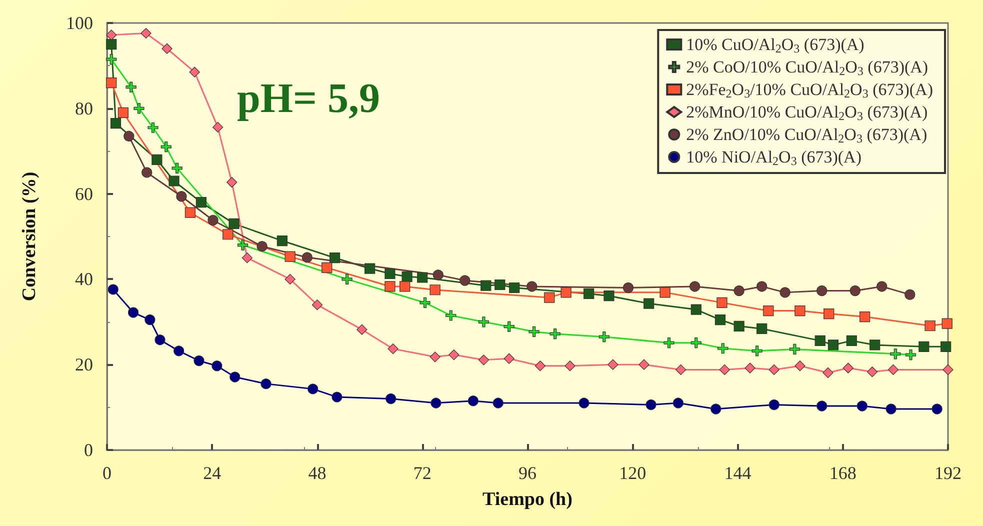 The image size is (983, 526). I want to click on x-tick-label: 192, so click(948, 473).